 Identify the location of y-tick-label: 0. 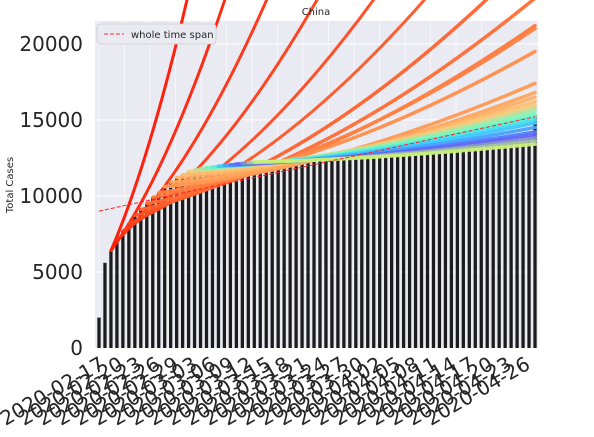
(76, 348).